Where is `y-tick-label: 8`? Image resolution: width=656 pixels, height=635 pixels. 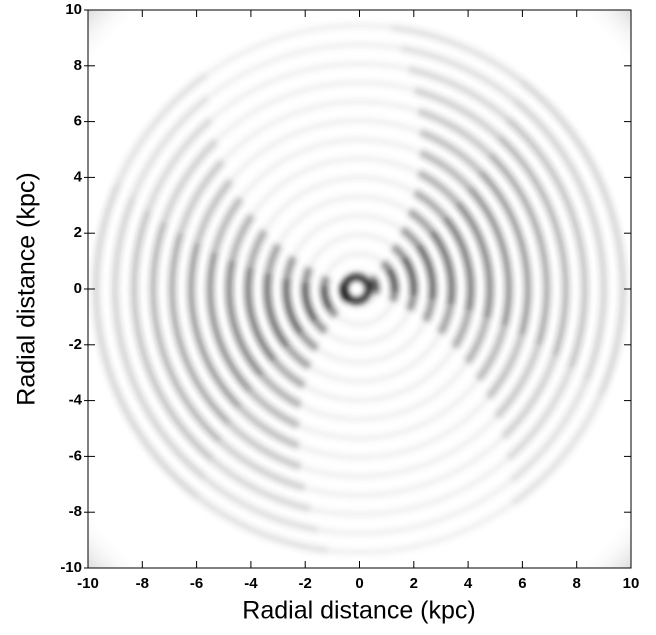
y-tick-label: 8 is located at coordinates (78, 65).